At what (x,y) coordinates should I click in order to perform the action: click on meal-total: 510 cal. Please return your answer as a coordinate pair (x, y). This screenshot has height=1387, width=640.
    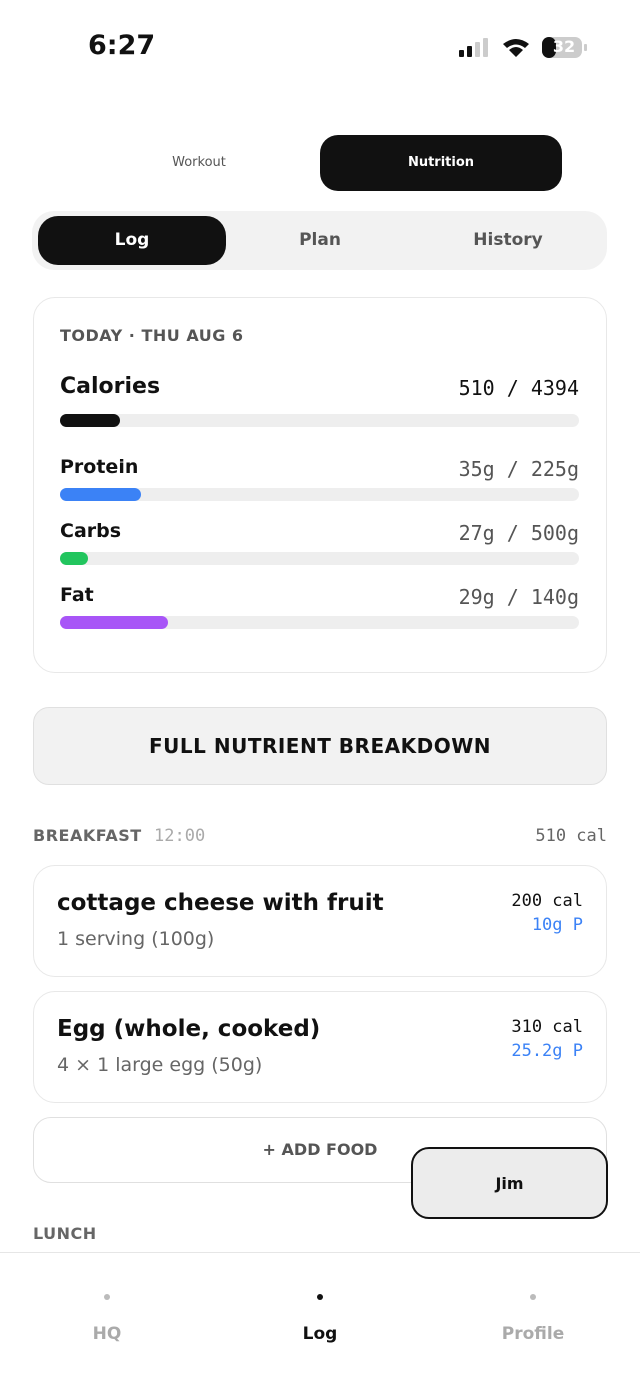
    Looking at the image, I should click on (571, 836).